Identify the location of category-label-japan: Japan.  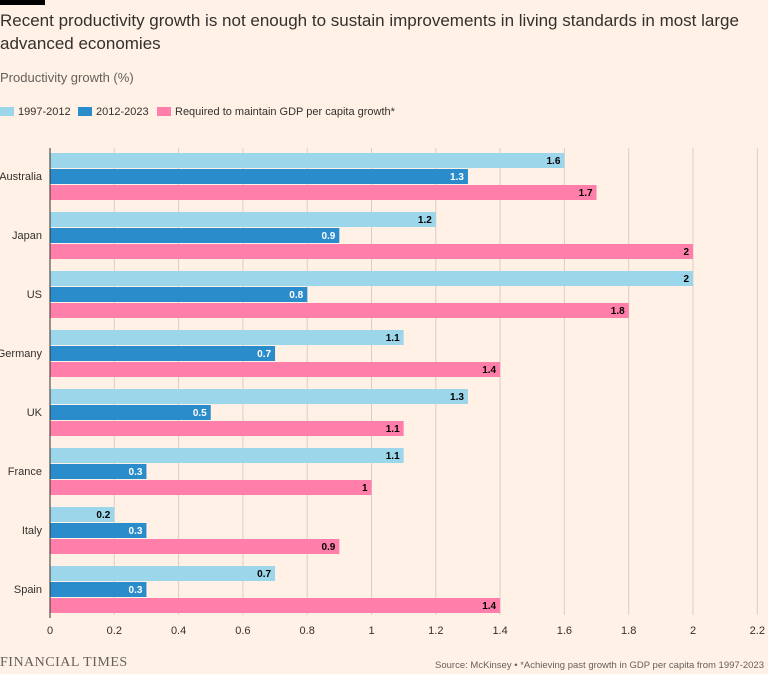
(27, 236).